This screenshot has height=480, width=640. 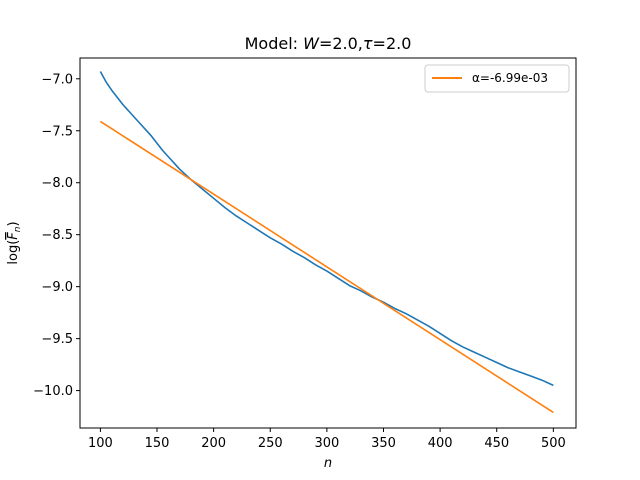 I want to click on x-axis-ticks: 100 150 200 250 300 350 400 450 500, so click(x=327, y=439).